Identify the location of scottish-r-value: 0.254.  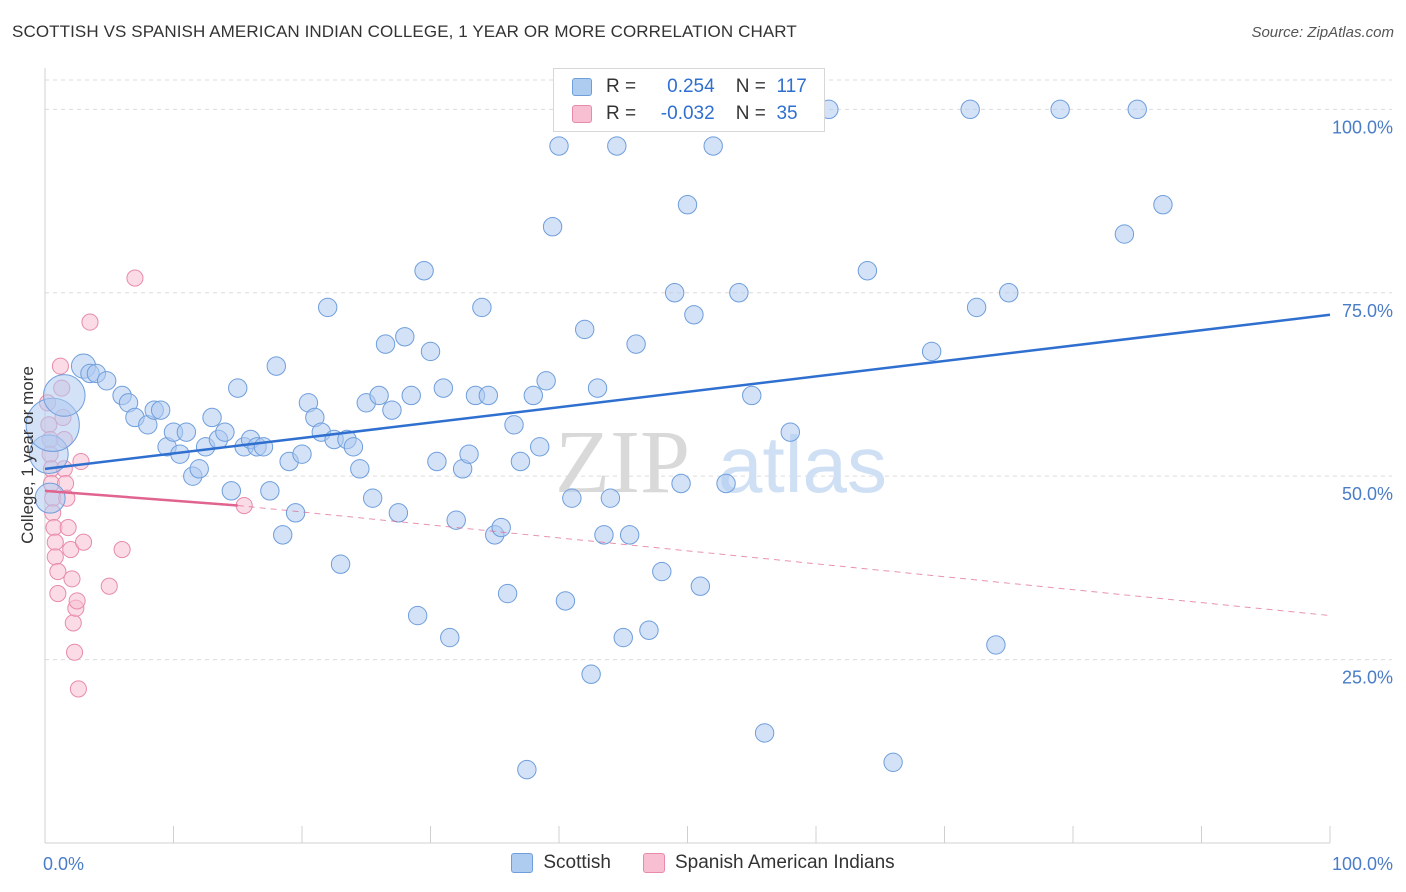
(691, 86).